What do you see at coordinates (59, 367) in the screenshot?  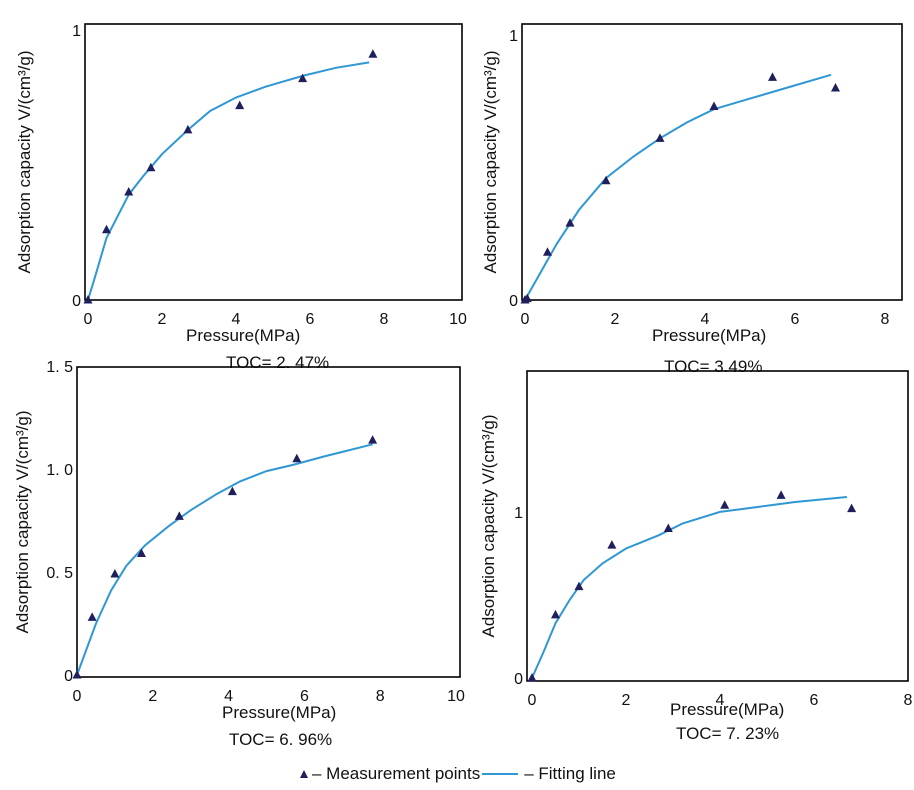 I see `y-tick-label: 1. 5` at bounding box center [59, 367].